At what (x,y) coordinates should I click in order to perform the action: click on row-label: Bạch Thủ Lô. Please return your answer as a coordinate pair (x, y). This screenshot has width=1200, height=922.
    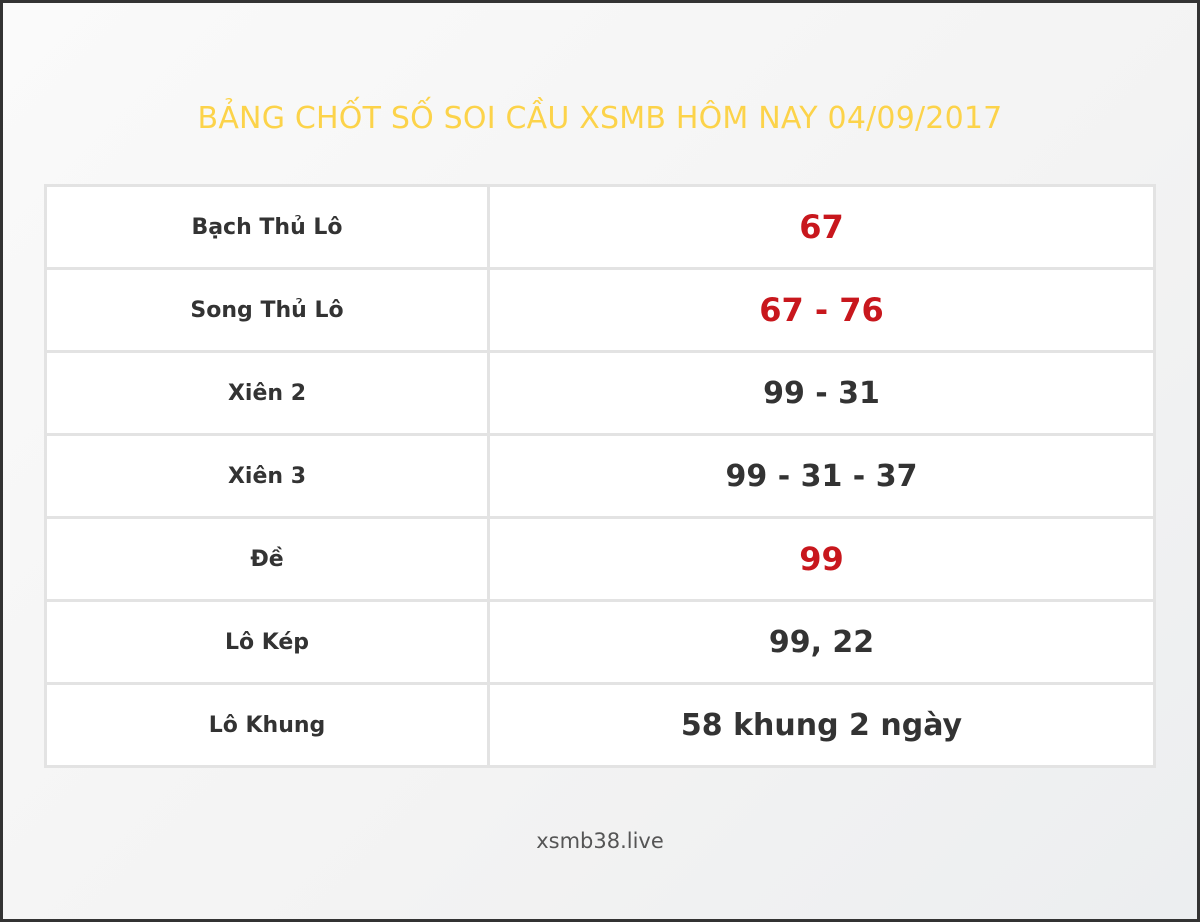
    Looking at the image, I should click on (267, 227).